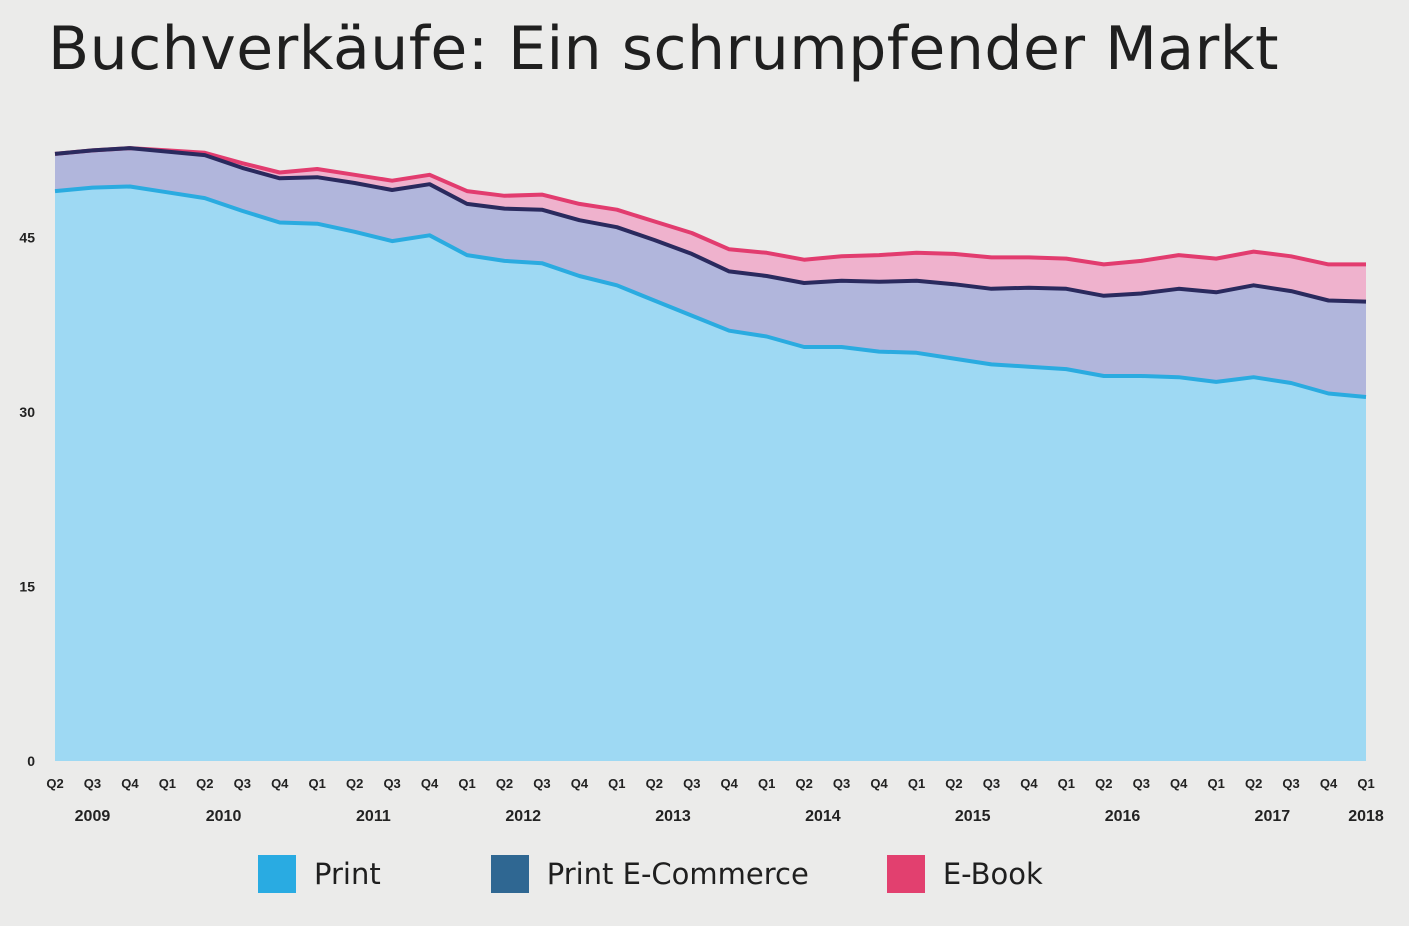  What do you see at coordinates (509, 874) in the screenshot?
I see `legend-swatch-print-ecommerce` at bounding box center [509, 874].